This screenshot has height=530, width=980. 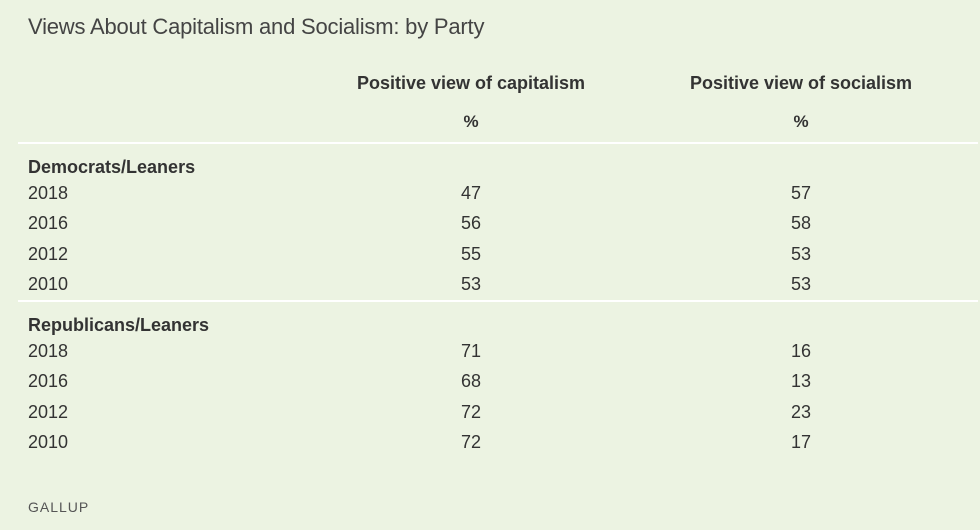 I want to click on table-row: 2016 68 13, so click(x=498, y=382).